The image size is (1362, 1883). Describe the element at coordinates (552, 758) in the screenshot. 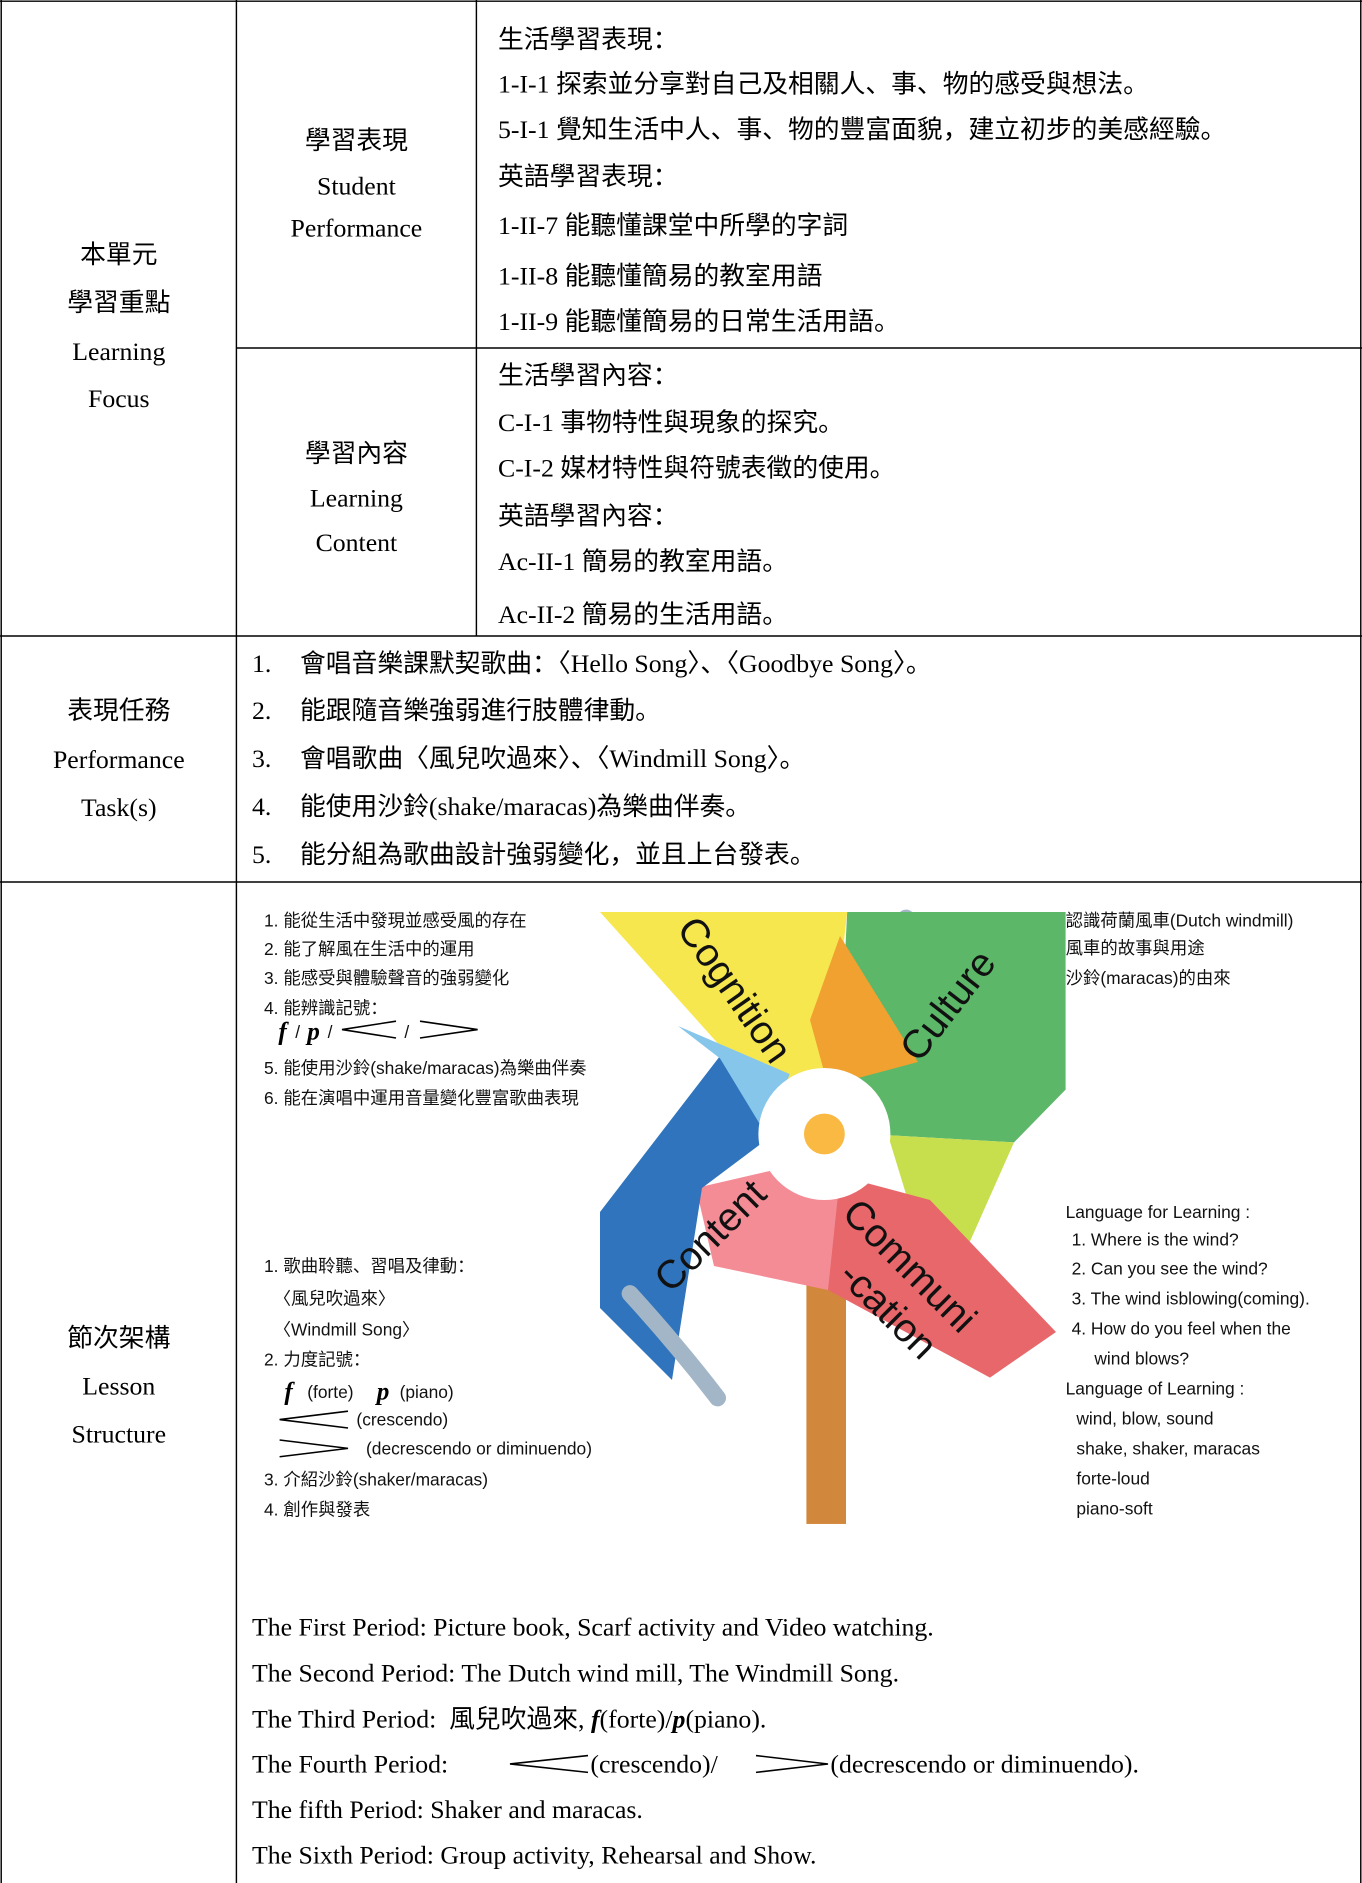

I see `task-text: 會唱歌曲〈風兒吹過來〉、〈Windmill Song〉。` at that location.